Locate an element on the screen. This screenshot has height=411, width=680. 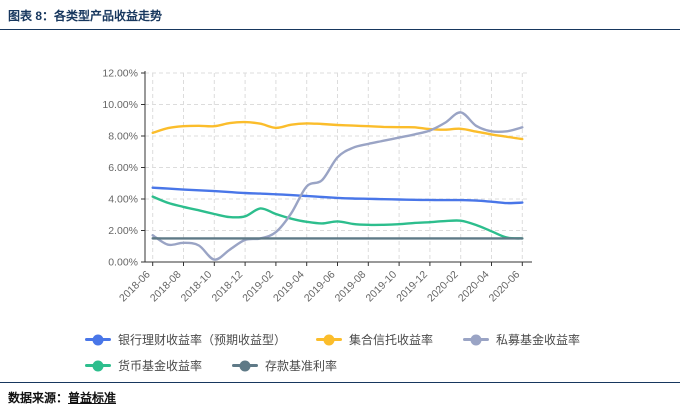
y-axis-label: 2.00% is located at coordinates (123, 231).